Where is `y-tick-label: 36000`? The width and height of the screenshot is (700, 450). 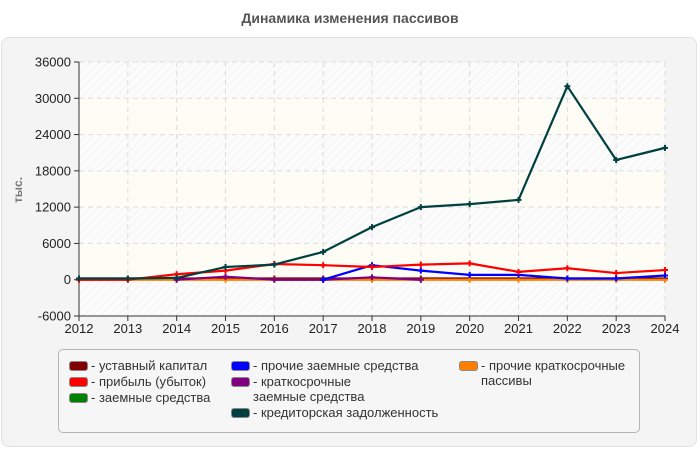 y-tick-label: 36000 is located at coordinates (53, 62).